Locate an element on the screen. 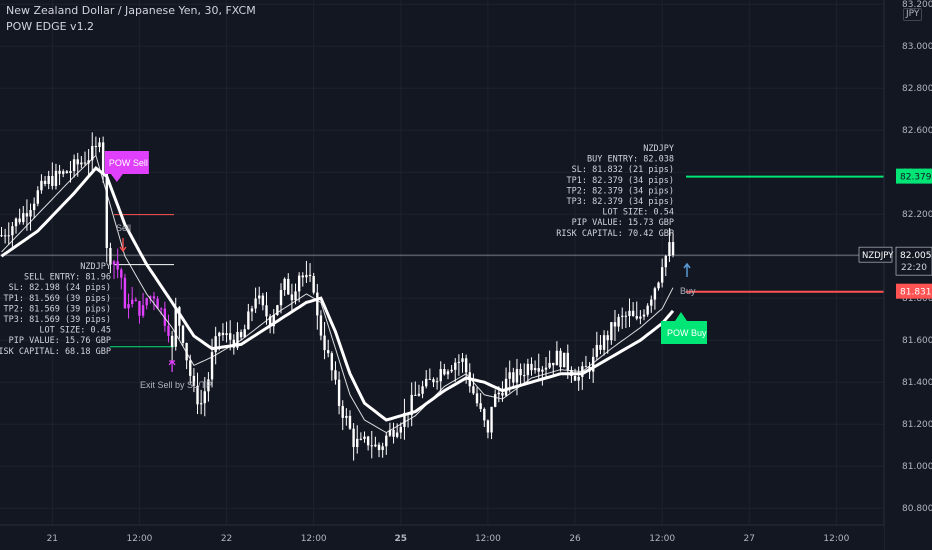  sell-small-label: Sell is located at coordinates (123, 228).